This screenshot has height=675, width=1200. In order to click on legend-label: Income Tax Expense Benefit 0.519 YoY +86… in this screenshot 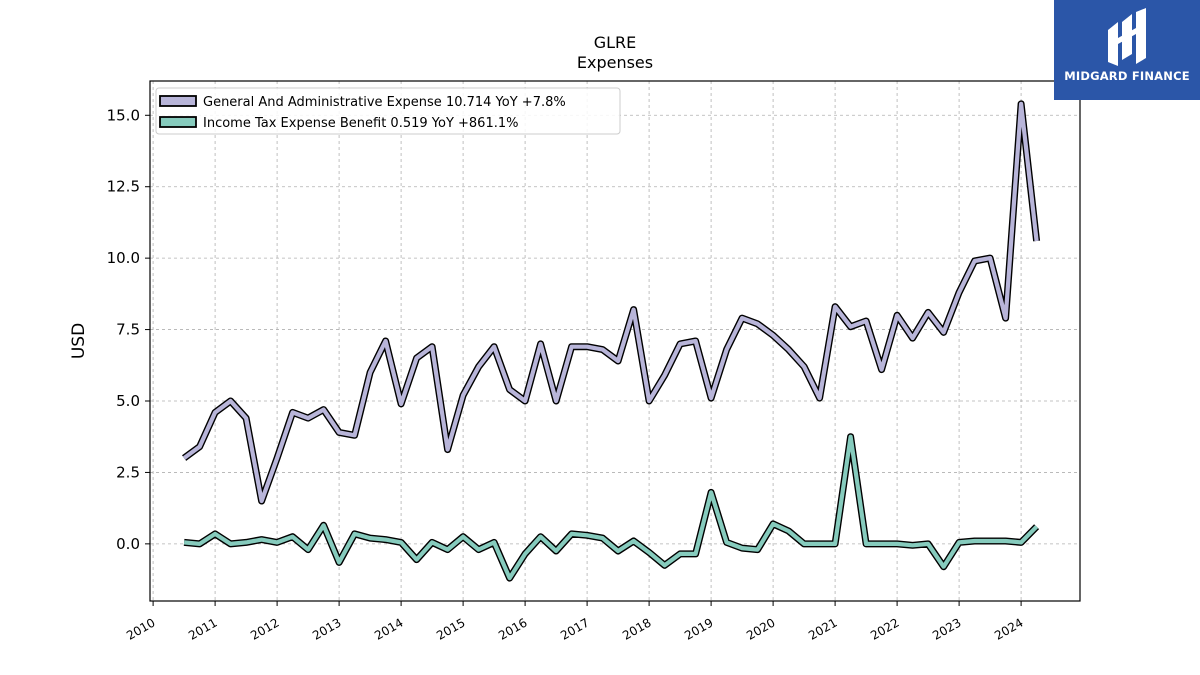, I will do `click(360, 123)`.